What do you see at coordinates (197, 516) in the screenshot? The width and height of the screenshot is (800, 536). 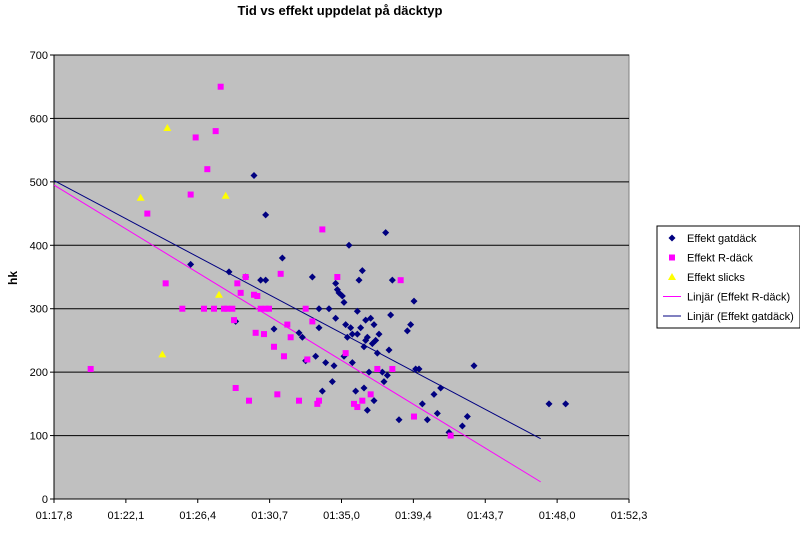 I see `x-tick-label-2: 01:26,4` at bounding box center [197, 516].